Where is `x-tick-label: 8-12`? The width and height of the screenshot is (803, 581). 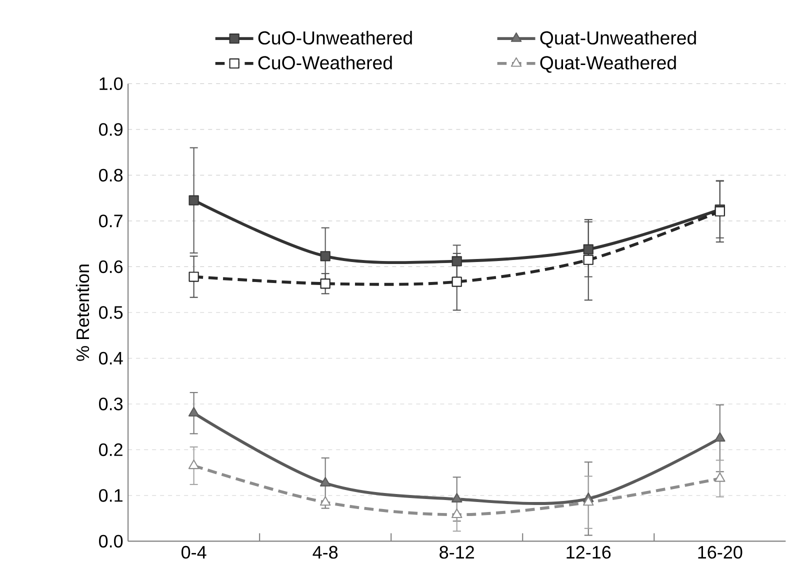 x-tick-label: 8-12 is located at coordinates (457, 552).